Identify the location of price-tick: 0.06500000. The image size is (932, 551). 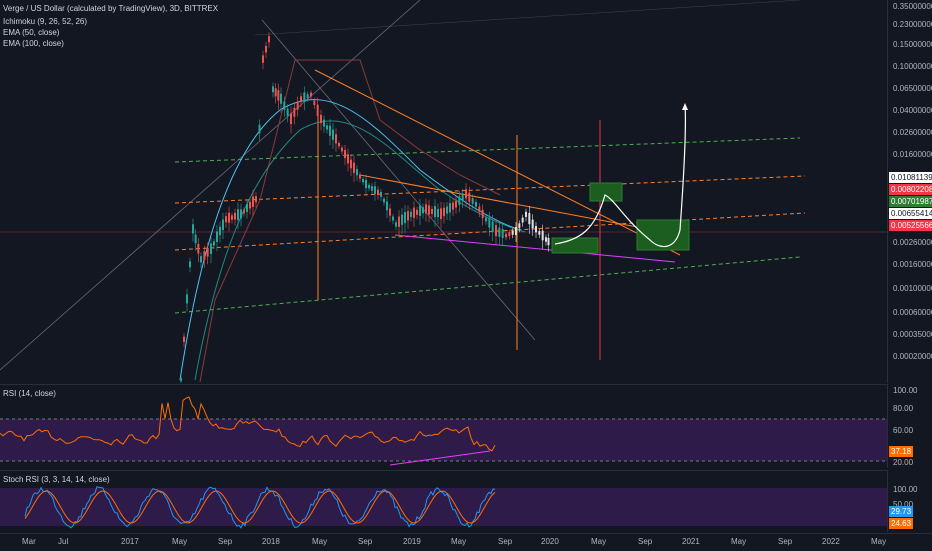
(912, 88).